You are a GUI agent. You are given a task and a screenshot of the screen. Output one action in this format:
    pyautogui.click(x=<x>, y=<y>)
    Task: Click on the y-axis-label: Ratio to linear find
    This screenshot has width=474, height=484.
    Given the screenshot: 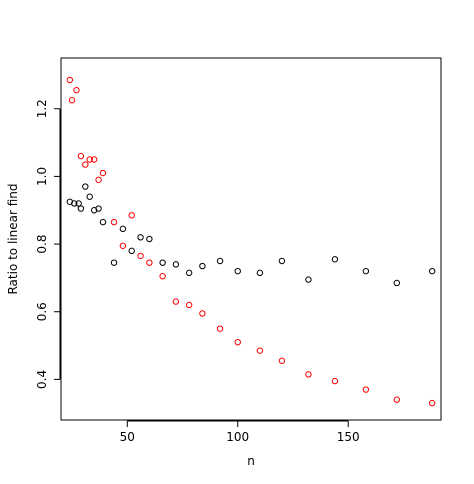 What is the action you would take?
    pyautogui.click(x=13, y=238)
    